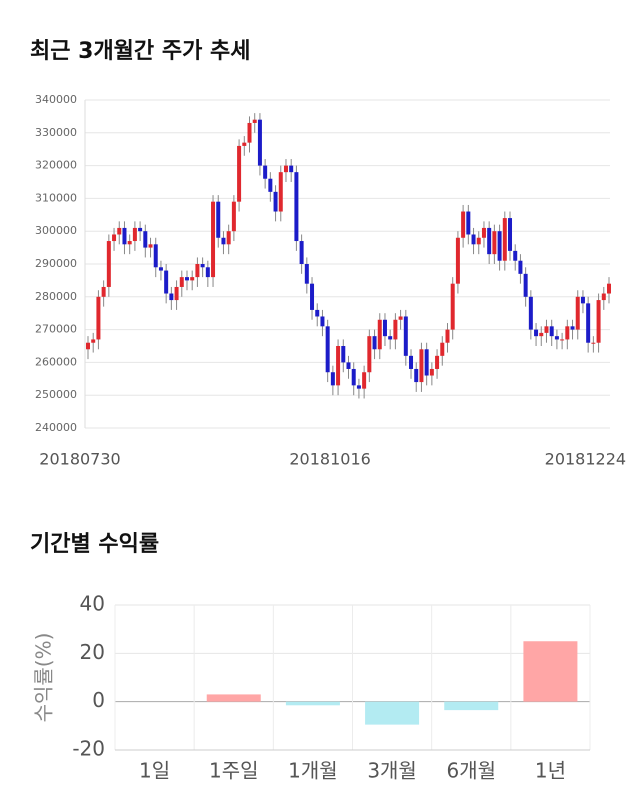 Image resolution: width=640 pixels, height=810 pixels. What do you see at coordinates (56, 197) in the screenshot?
I see `y-tick-label: 310000` at bounding box center [56, 197].